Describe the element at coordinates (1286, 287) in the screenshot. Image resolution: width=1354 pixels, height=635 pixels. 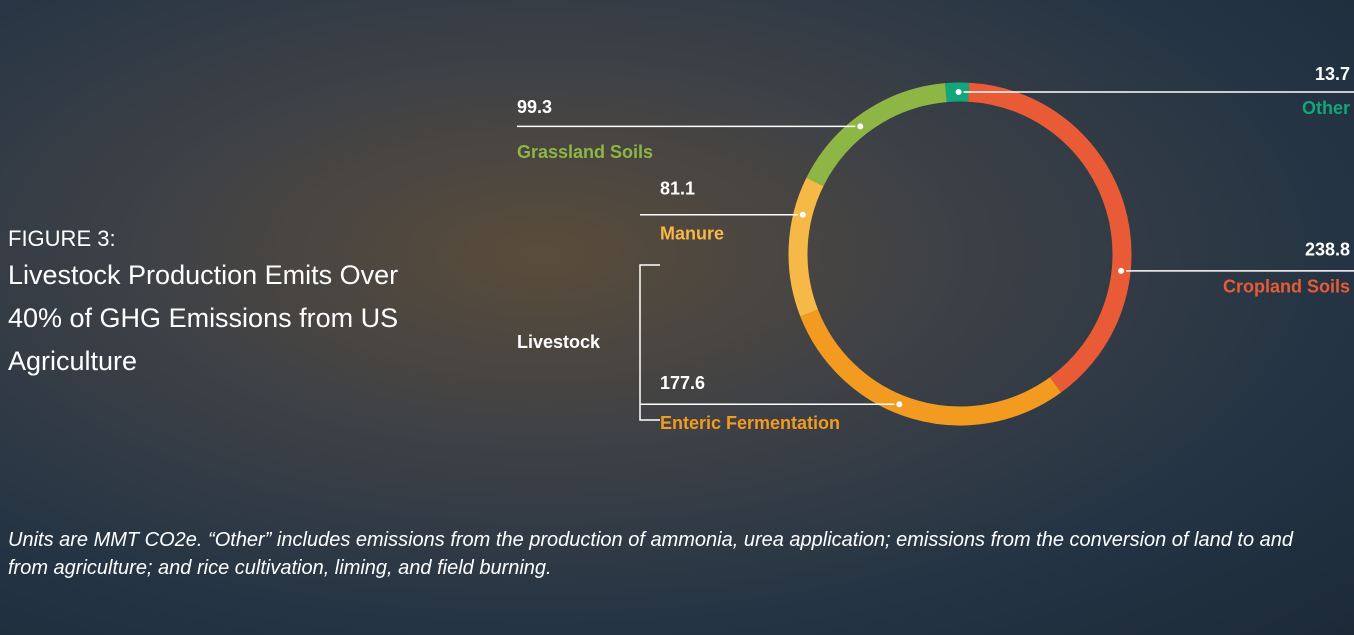
I see `category-label: Cropland Soils` at that location.